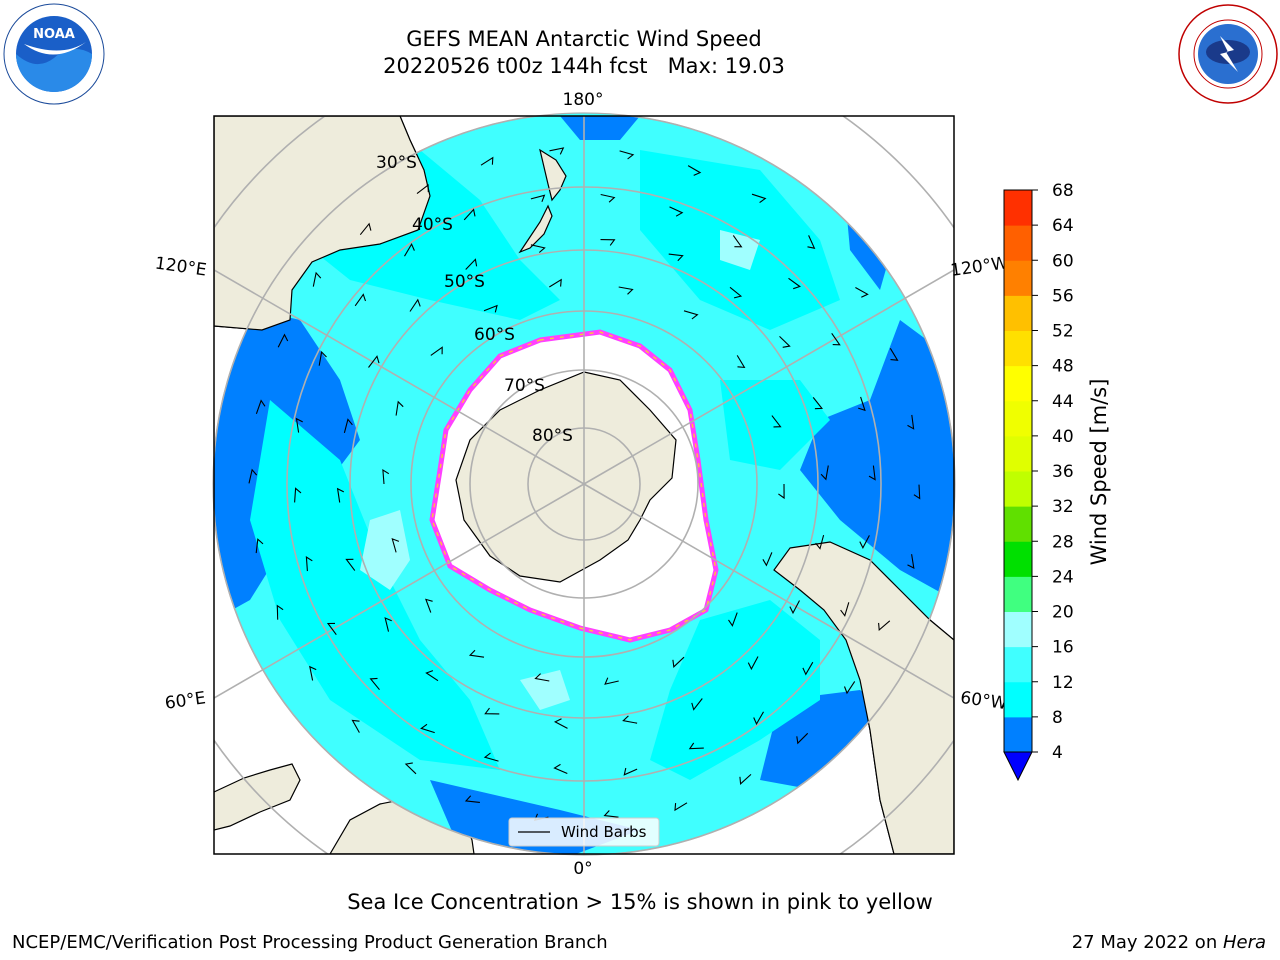 The height and width of the screenshot is (960, 1280). Describe the element at coordinates (1057, 718) in the screenshot. I see `colorbar-tick-label: 8` at that location.